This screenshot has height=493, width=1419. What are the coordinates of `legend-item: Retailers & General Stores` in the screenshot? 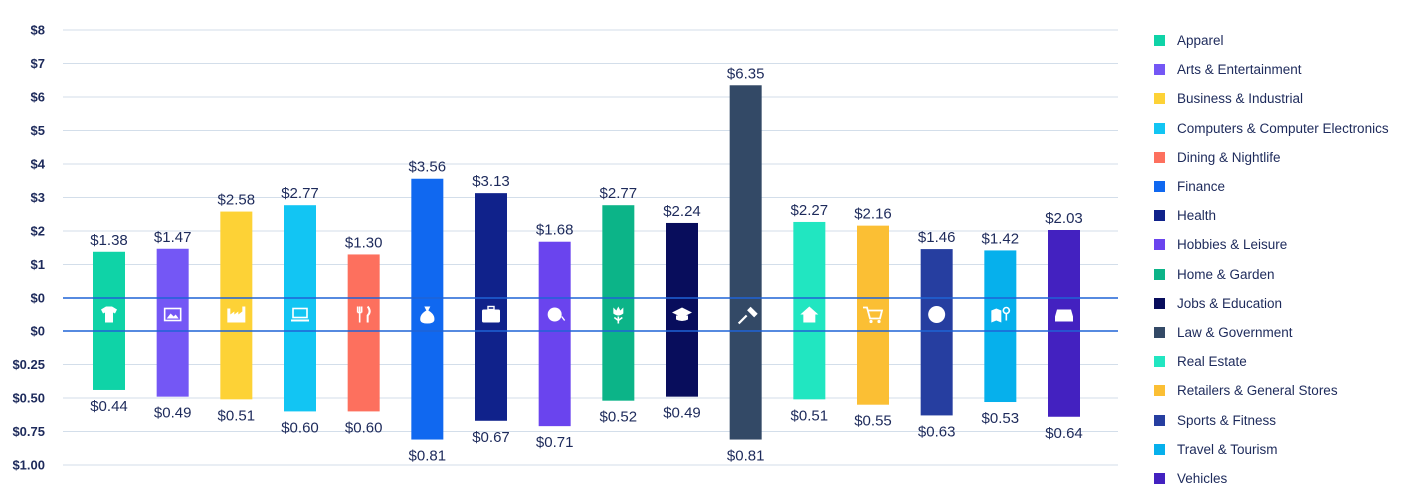 It's located at (1285, 390).